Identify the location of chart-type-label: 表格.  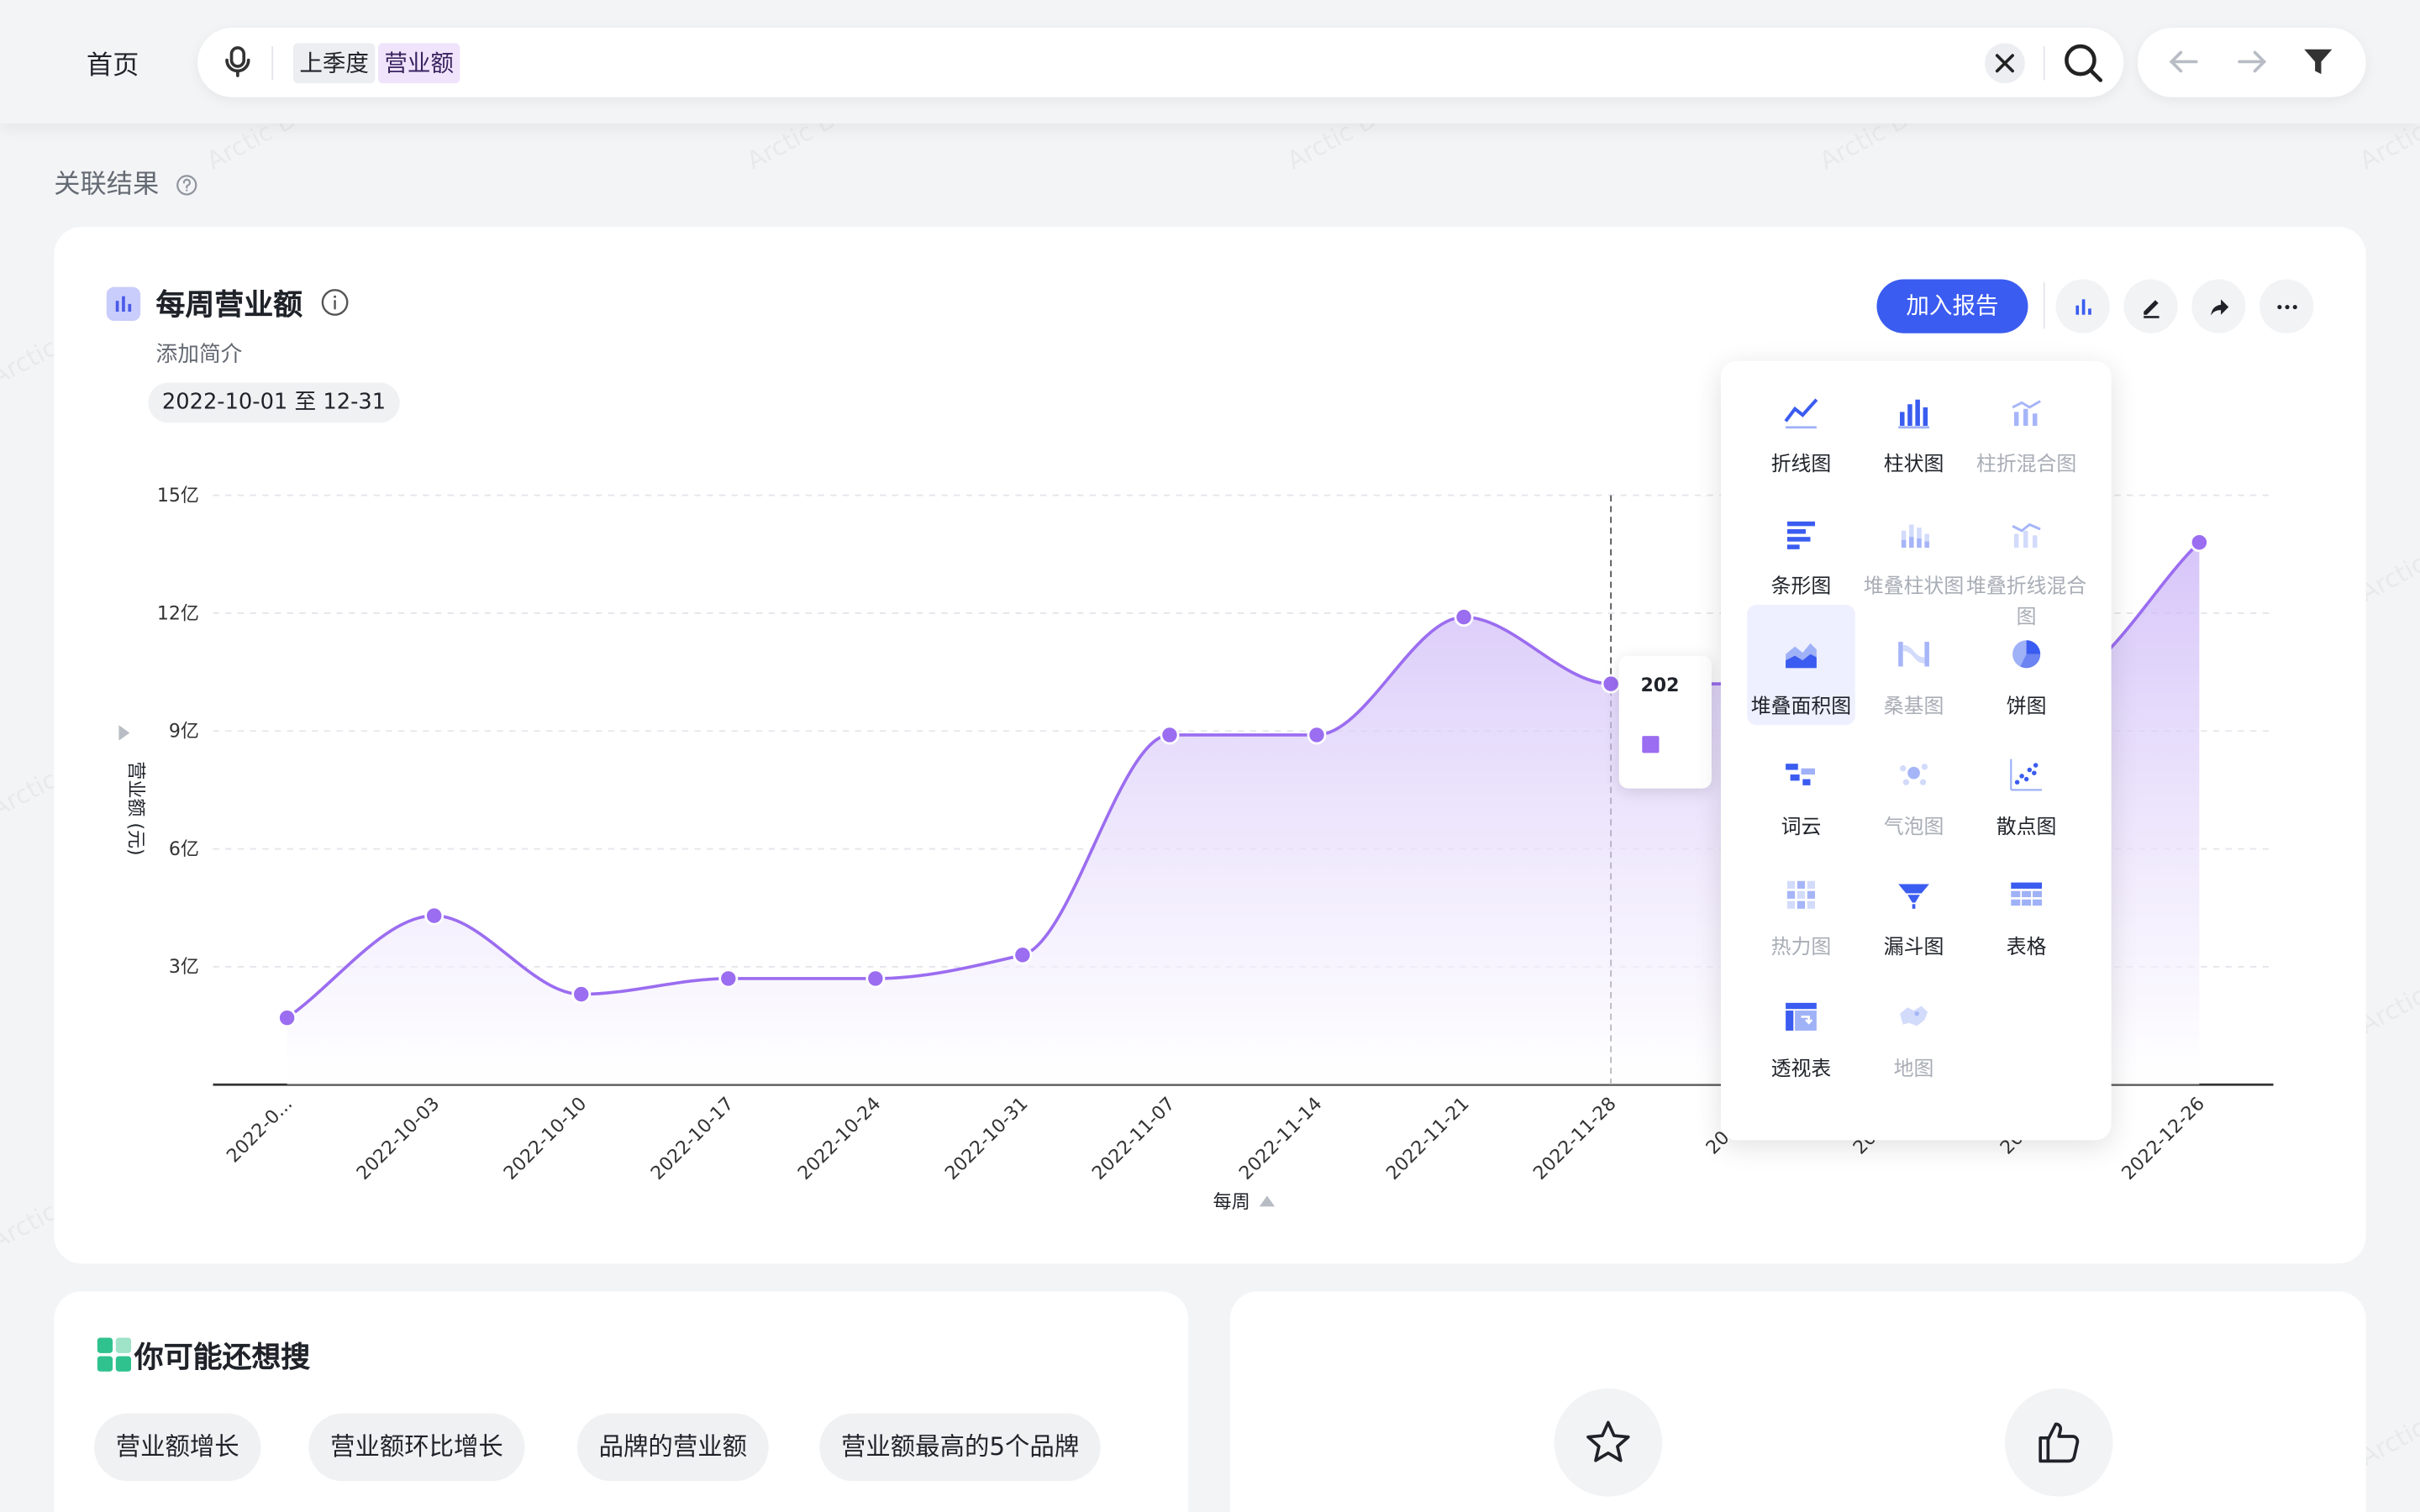
(2027, 948).